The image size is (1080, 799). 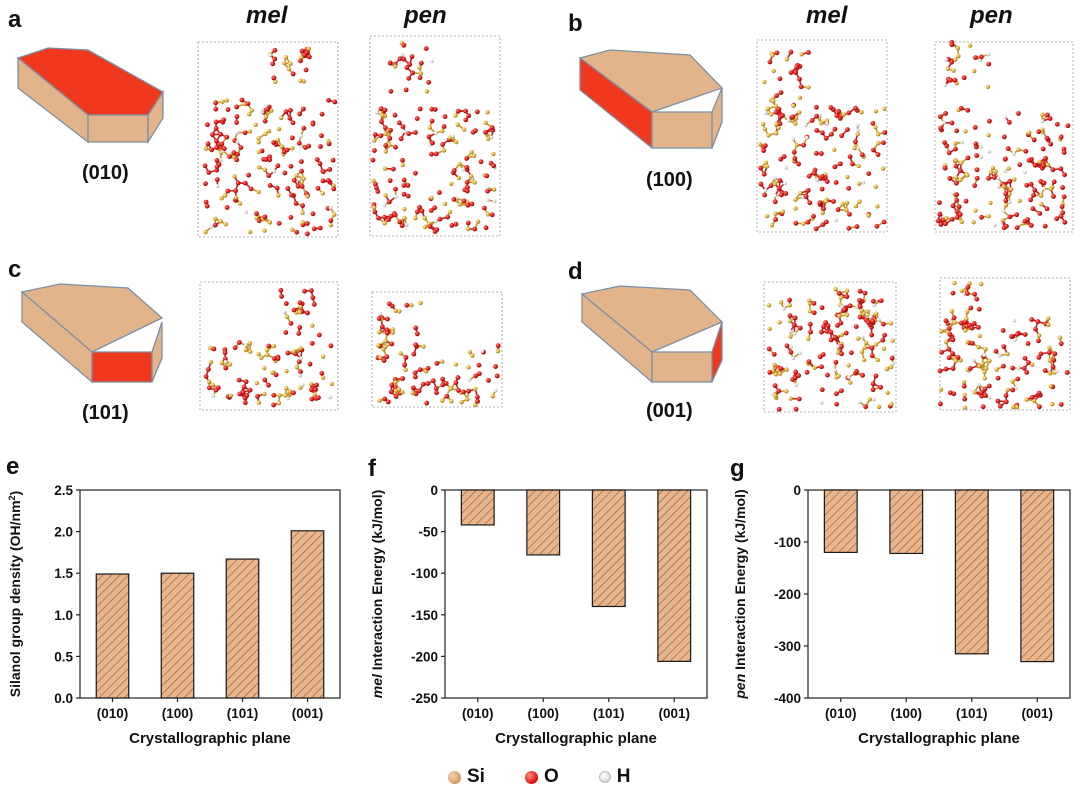 What do you see at coordinates (652, 334) in the screenshot?
I see `crystal-shape-d` at bounding box center [652, 334].